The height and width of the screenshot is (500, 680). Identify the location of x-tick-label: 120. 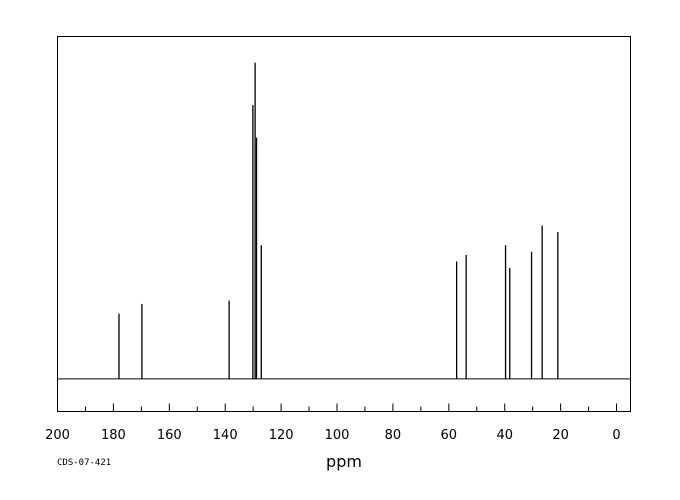
(281, 435).